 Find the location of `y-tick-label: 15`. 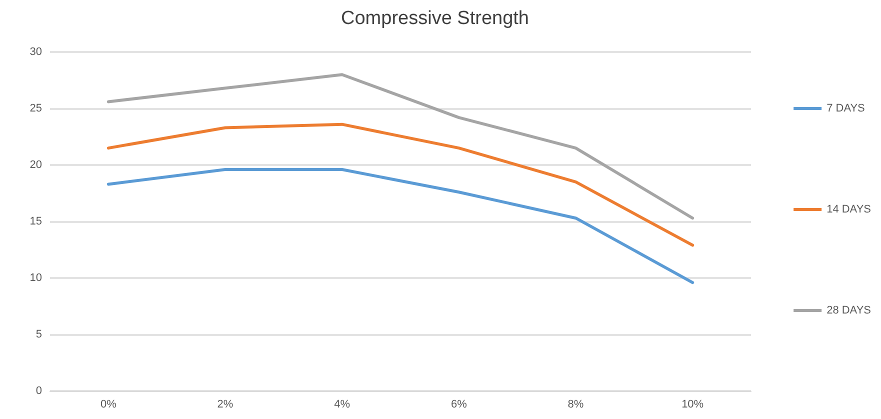

y-tick-label: 15 is located at coordinates (36, 222).